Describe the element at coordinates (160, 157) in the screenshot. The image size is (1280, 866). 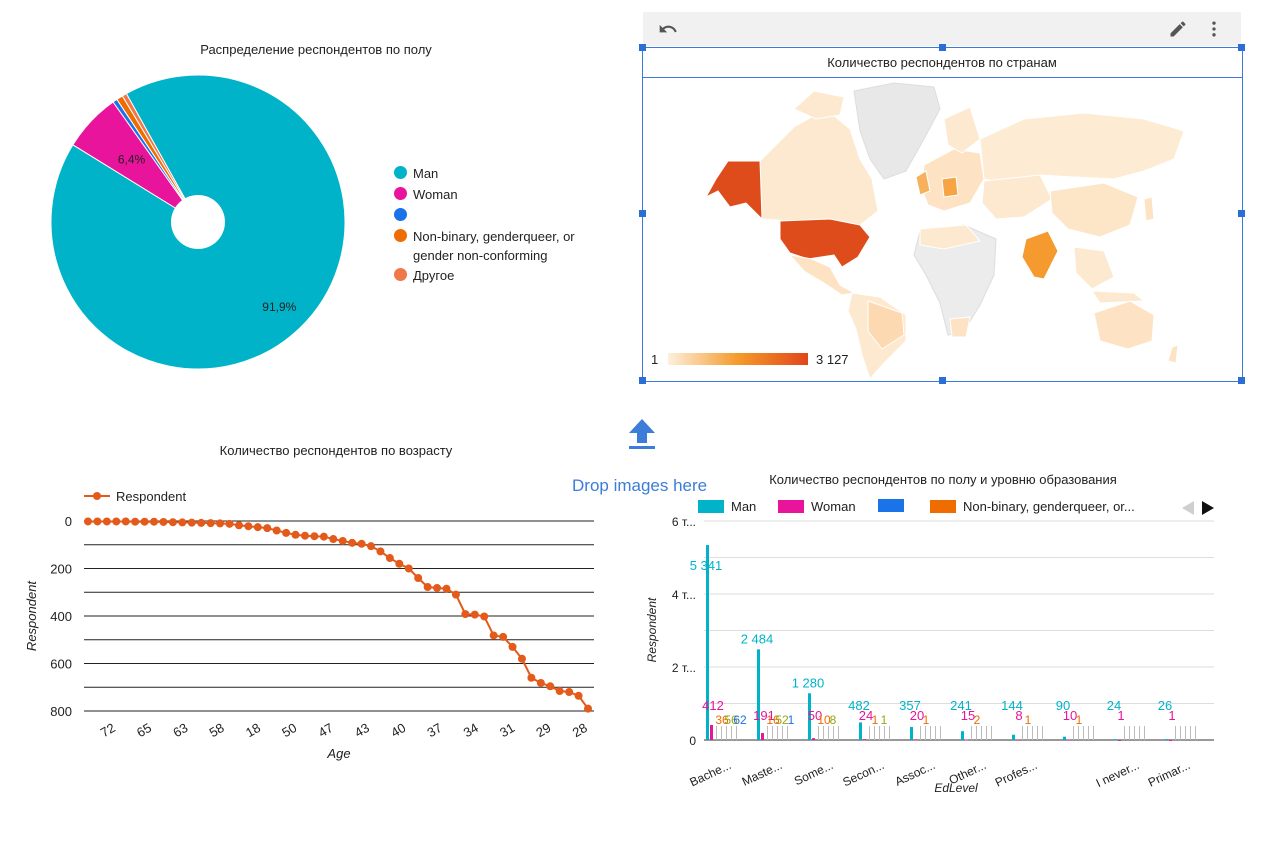
I see `pie-slice` at that location.